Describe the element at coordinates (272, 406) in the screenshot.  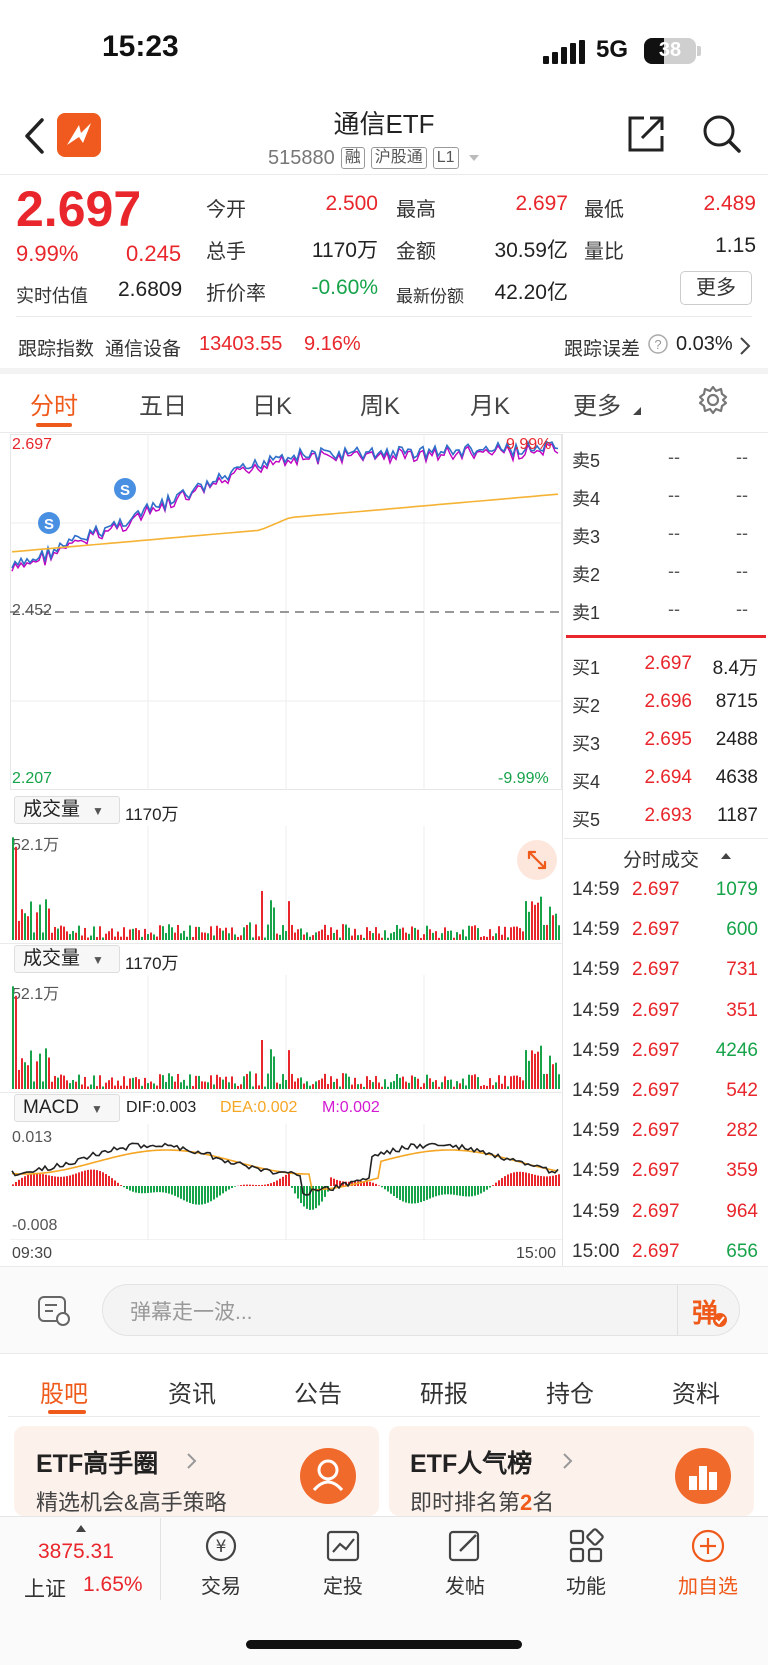
I see `tab-daily-k: 日K` at that location.